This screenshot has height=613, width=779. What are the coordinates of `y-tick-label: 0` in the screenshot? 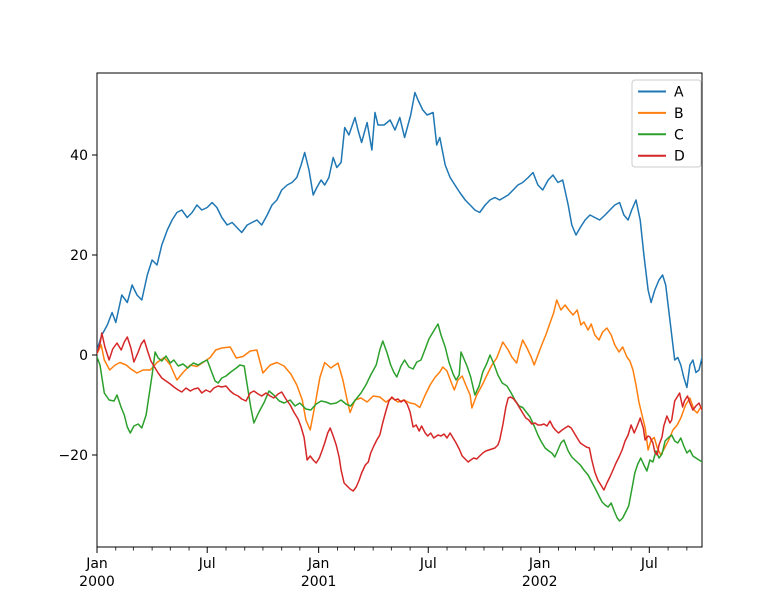 It's located at (83, 356).